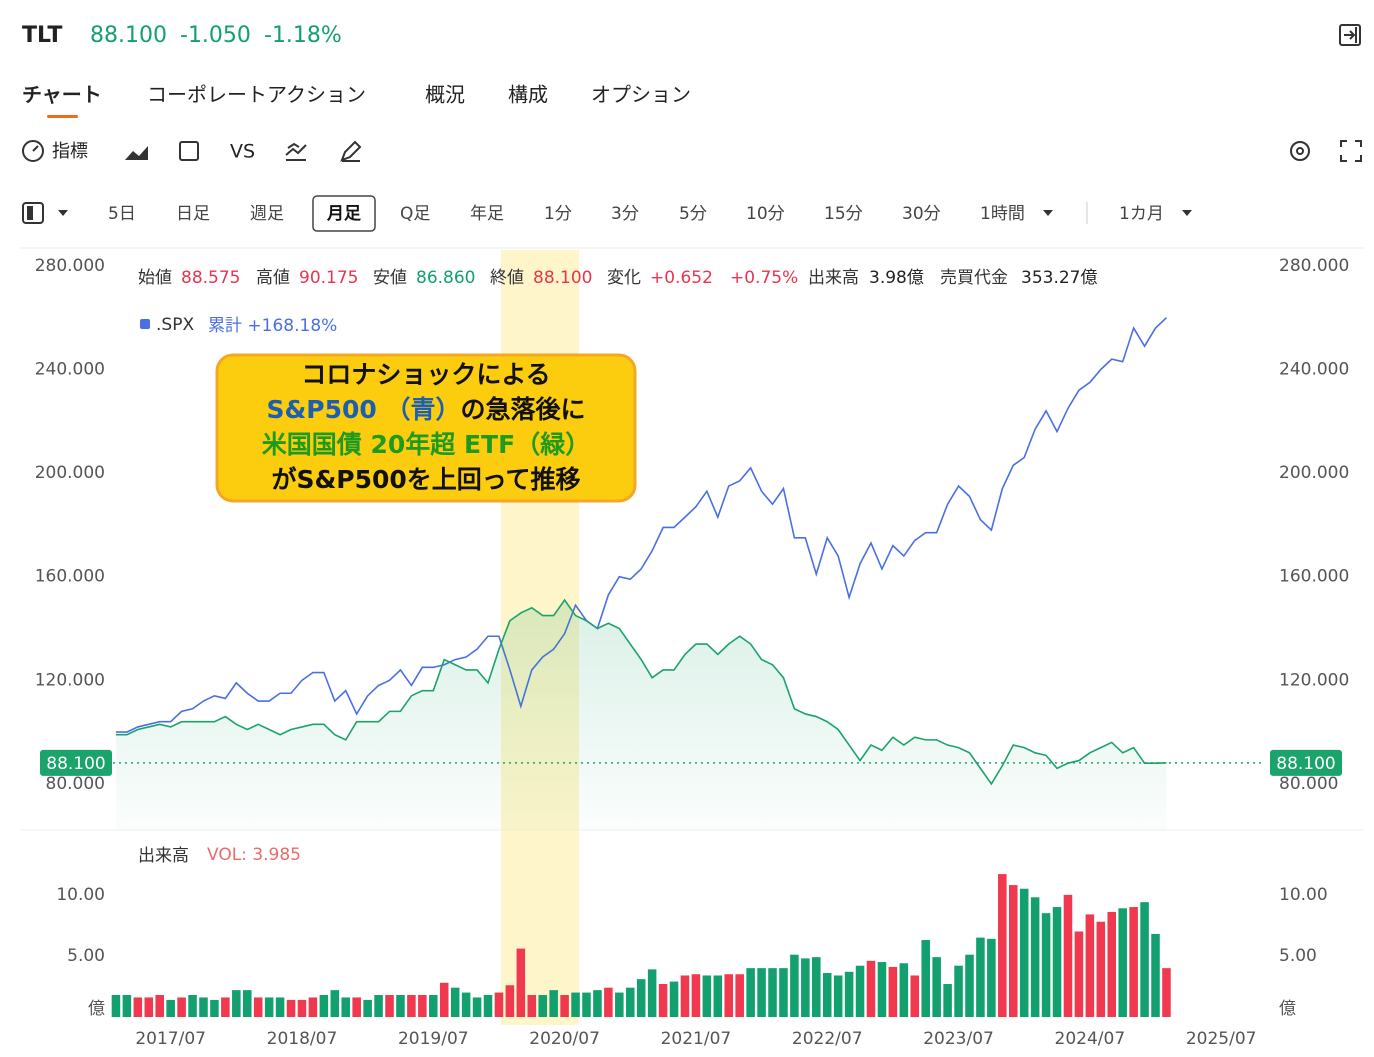  What do you see at coordinates (122, 214) in the screenshot?
I see `period-option: 5日` at bounding box center [122, 214].